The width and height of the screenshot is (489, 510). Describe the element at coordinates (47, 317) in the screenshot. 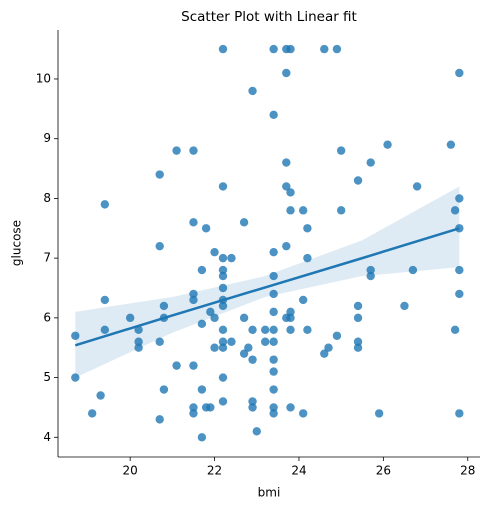

I see `y-tick-label: 6` at that location.